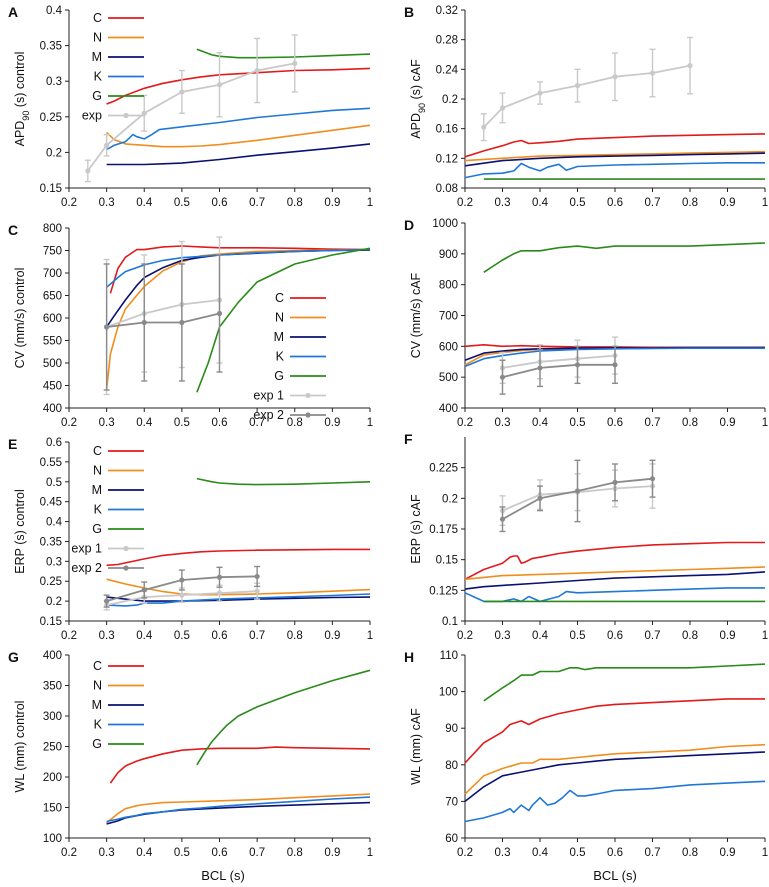 The height and width of the screenshot is (887, 769). What do you see at coordinates (238, 557) in the screenshot?
I see `series-c-e` at bounding box center [238, 557].